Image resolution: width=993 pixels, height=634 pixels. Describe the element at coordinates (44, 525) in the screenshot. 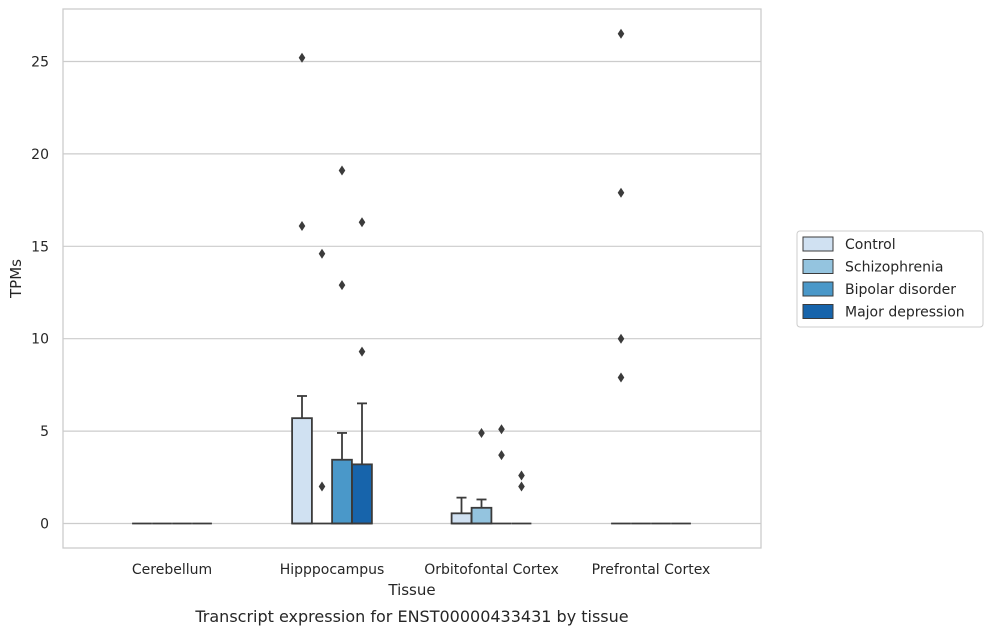

I see `y-tick-label: 0` at that location.